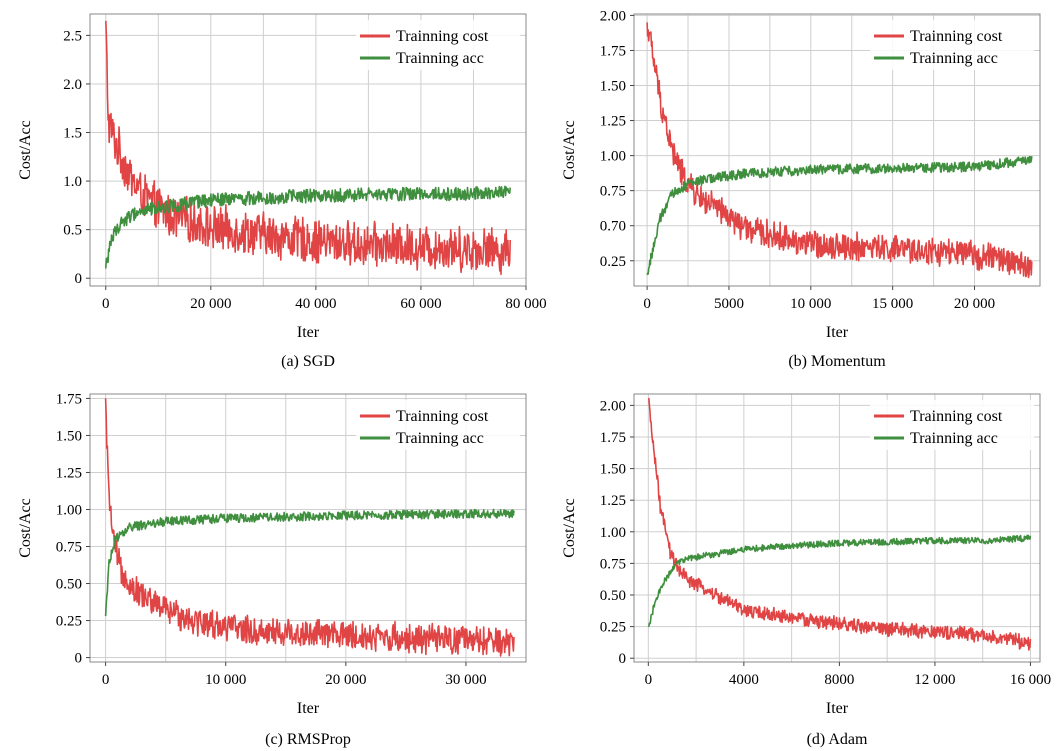 This screenshot has height=751, width=1064. I want to click on x-tick-label: 15 000, so click(892, 304).